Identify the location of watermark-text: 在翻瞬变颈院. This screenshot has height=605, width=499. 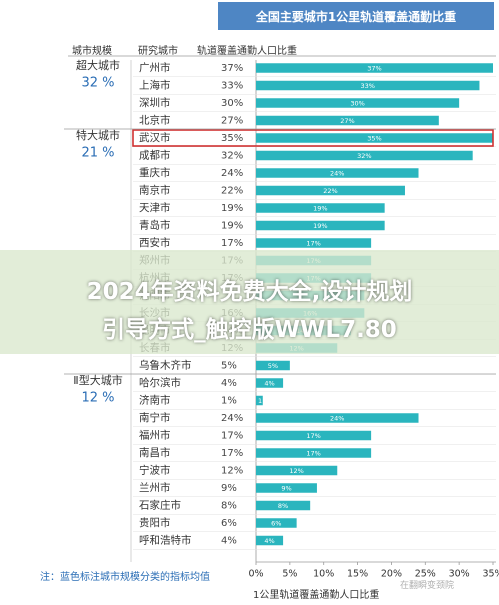
(427, 586).